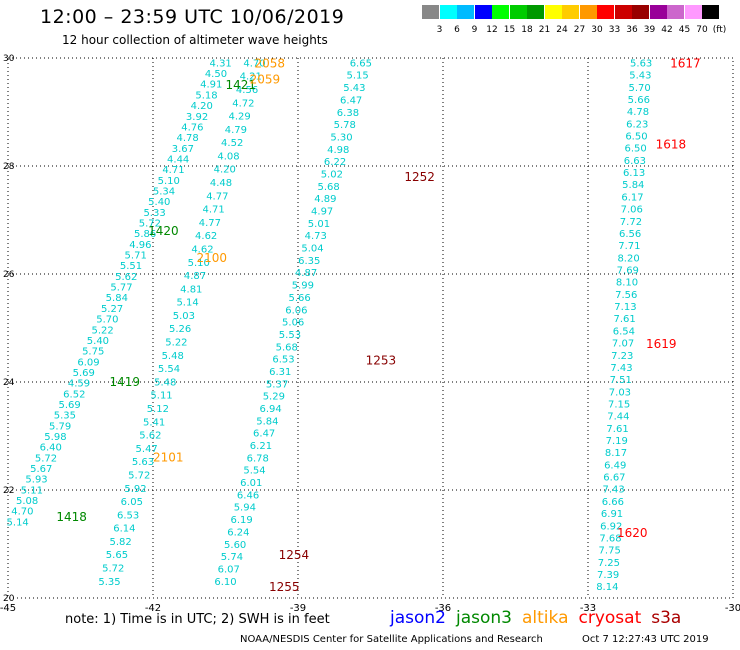 This screenshot has width=740, height=650. Describe the element at coordinates (732, 608) in the screenshot. I see `x-tick-label: -30` at that location.